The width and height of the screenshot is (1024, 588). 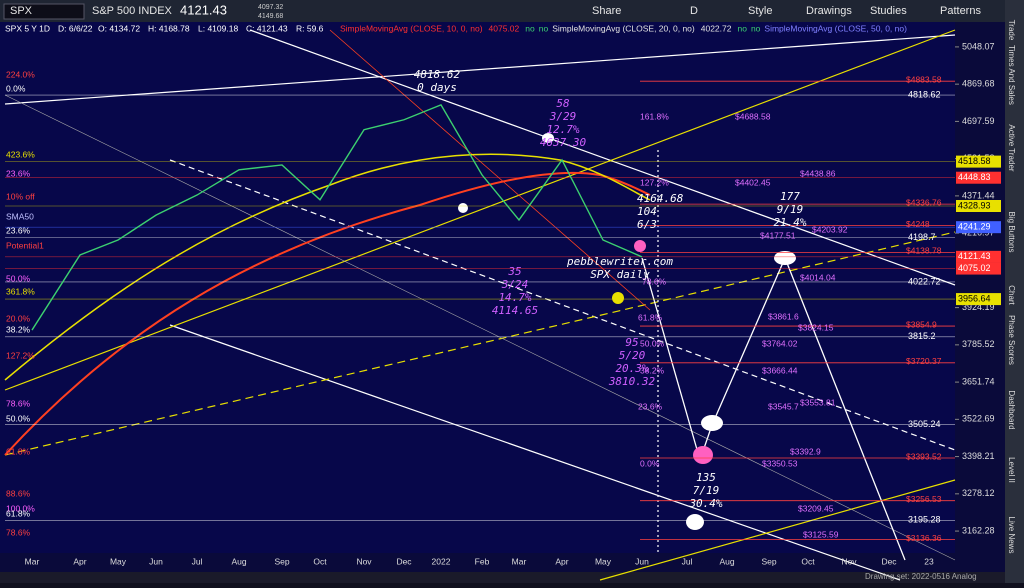 What do you see at coordinates (821, 534) in the screenshot?
I see `fib-target-label: $3125.59` at bounding box center [821, 534].